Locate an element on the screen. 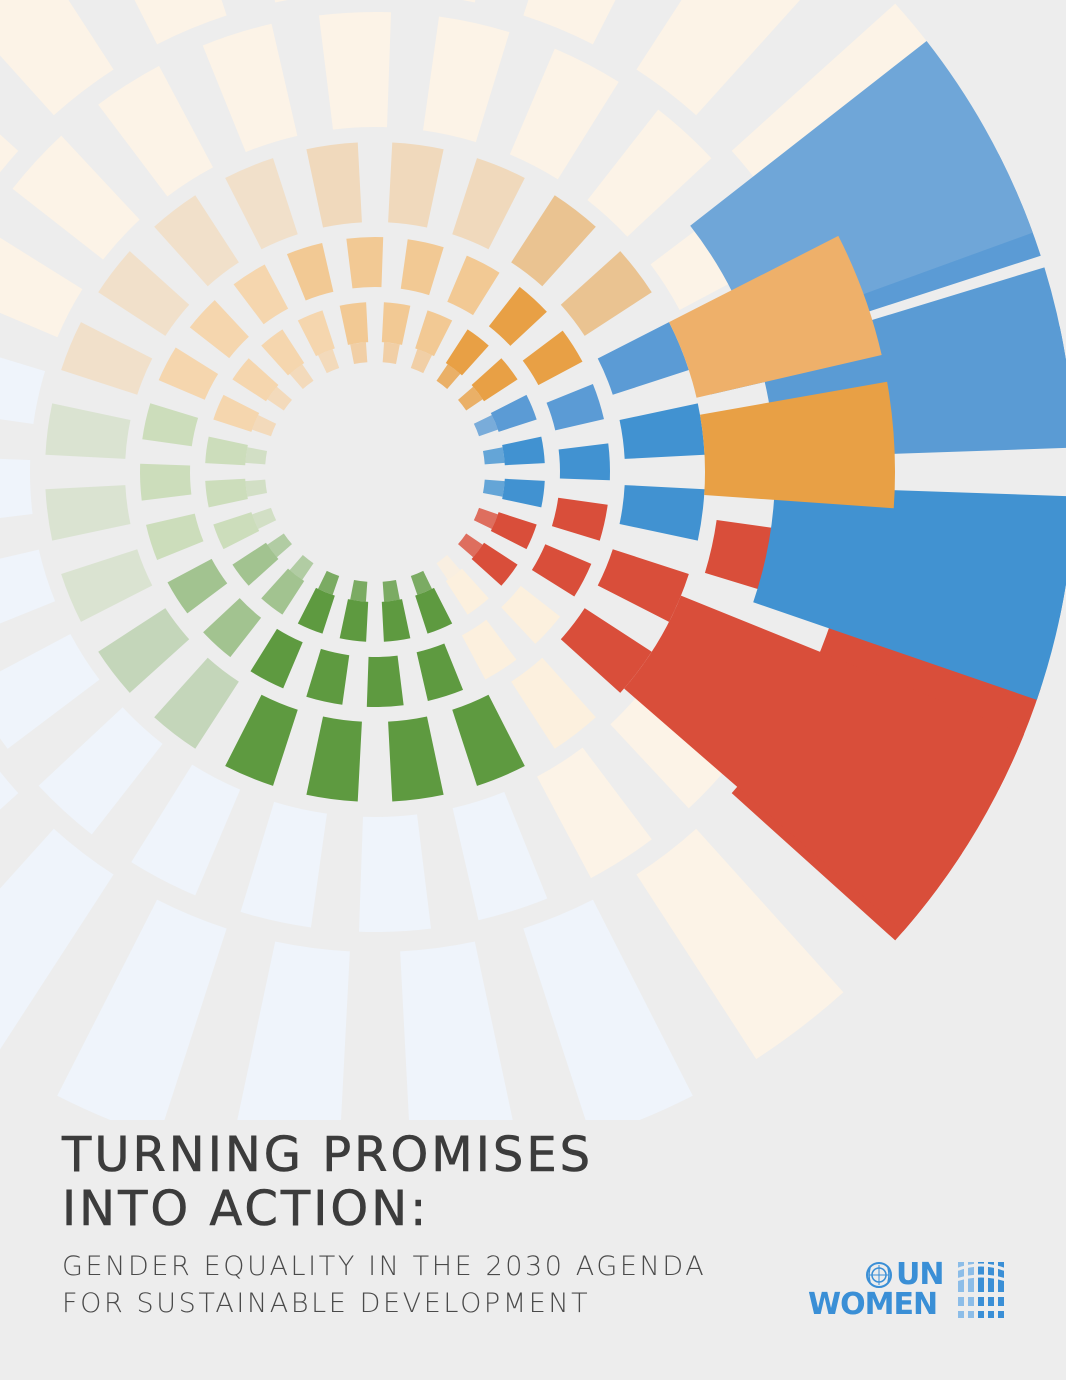 This screenshot has height=1380, width=1066. logo-text-un: UN is located at coordinates (920, 1274).